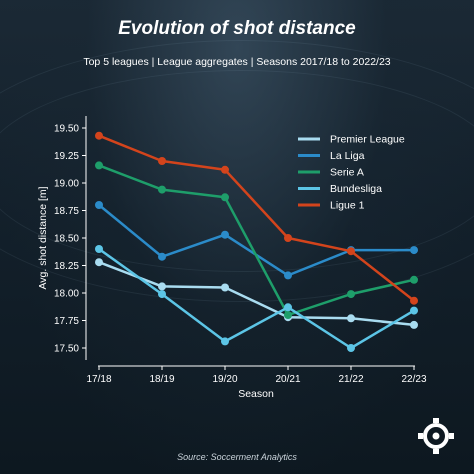 The image size is (474, 474). Describe the element at coordinates (66, 129) in the screenshot. I see `y-tick-label: 19.50` at that location.